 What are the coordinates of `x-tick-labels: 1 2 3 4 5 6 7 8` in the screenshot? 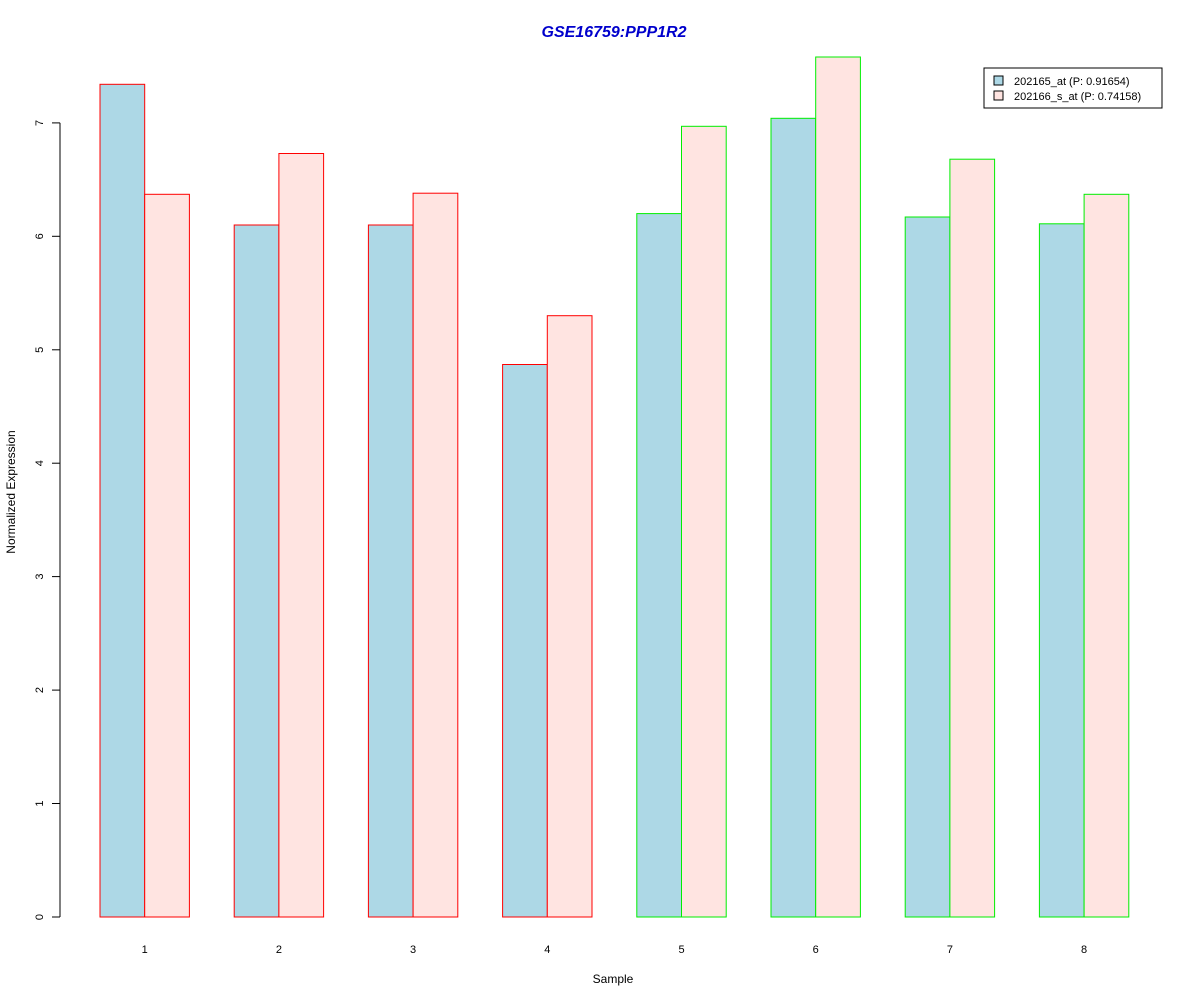 It's located at (615, 950).